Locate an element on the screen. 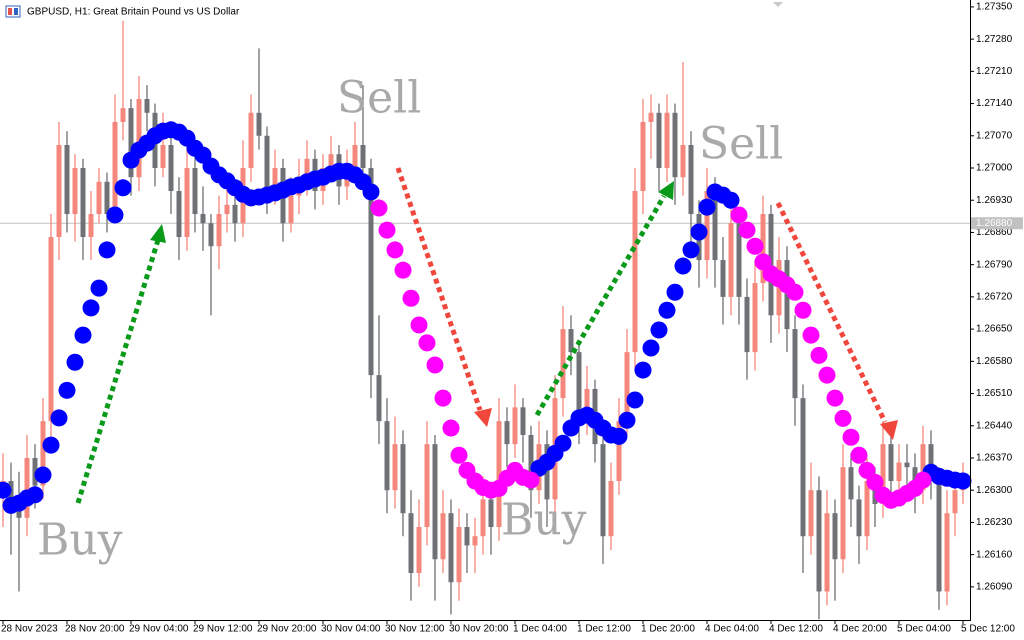 This screenshot has height=640, width=1024. x-tick-label: 28 Nov 20:00 is located at coordinates (95, 629).